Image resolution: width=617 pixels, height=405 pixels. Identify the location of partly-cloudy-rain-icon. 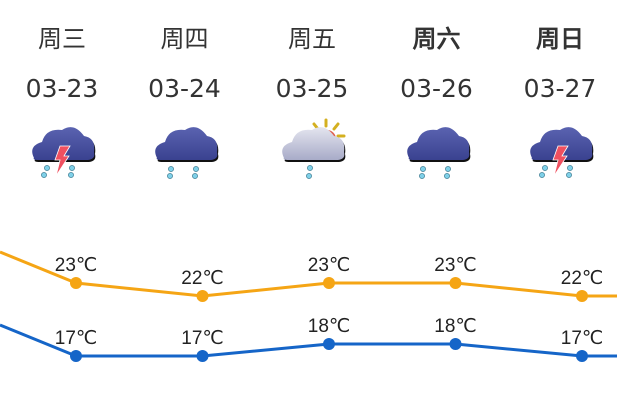
(312, 153).